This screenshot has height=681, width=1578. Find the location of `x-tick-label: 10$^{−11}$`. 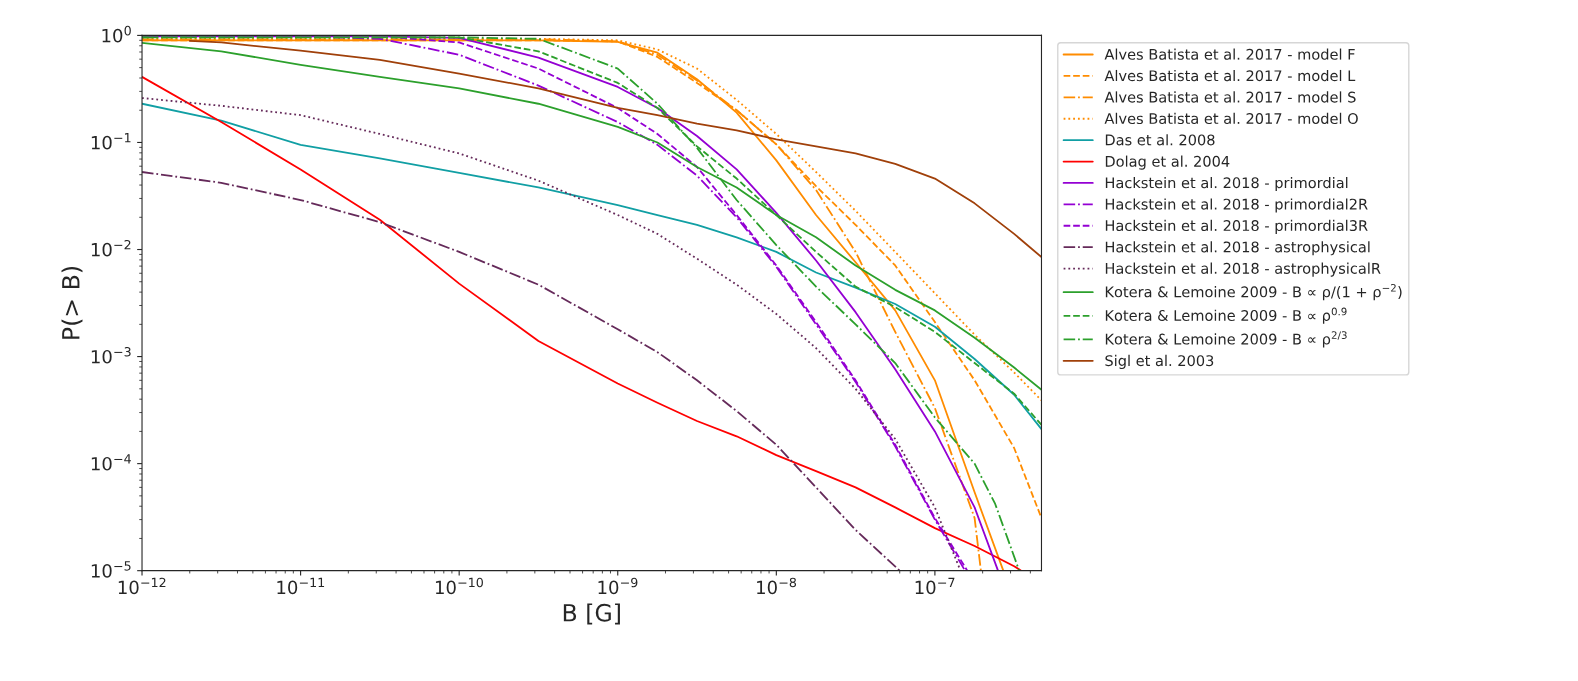

x-tick-label: 10$^{−11}$ is located at coordinates (301, 586).